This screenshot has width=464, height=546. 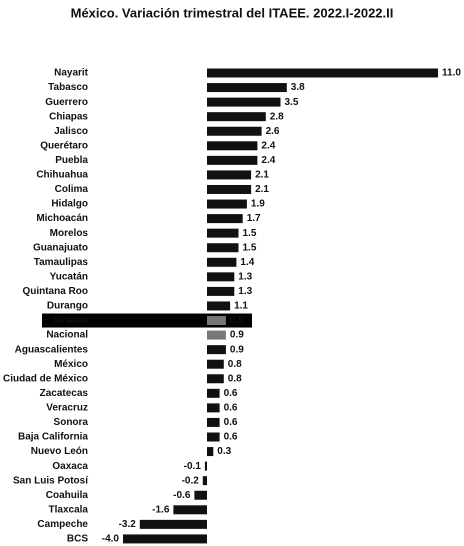 I want to click on value-label: -0.6, so click(x=182, y=495).